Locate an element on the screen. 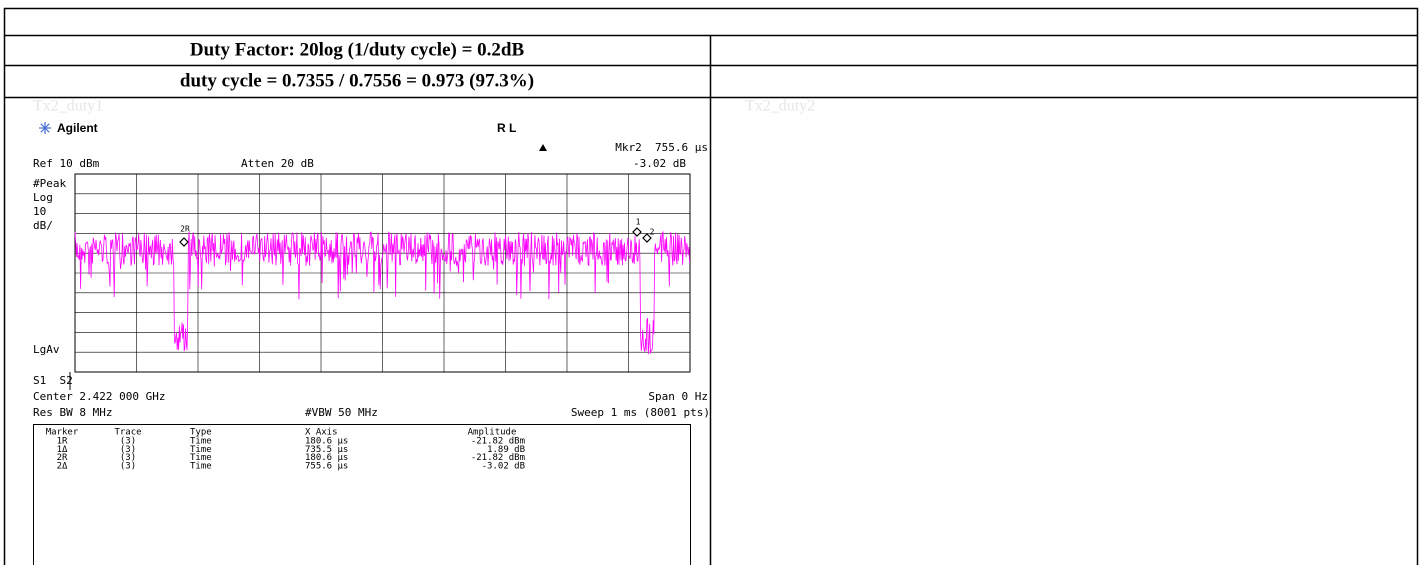  vbw: #VBW 50 MHz is located at coordinates (341, 412).